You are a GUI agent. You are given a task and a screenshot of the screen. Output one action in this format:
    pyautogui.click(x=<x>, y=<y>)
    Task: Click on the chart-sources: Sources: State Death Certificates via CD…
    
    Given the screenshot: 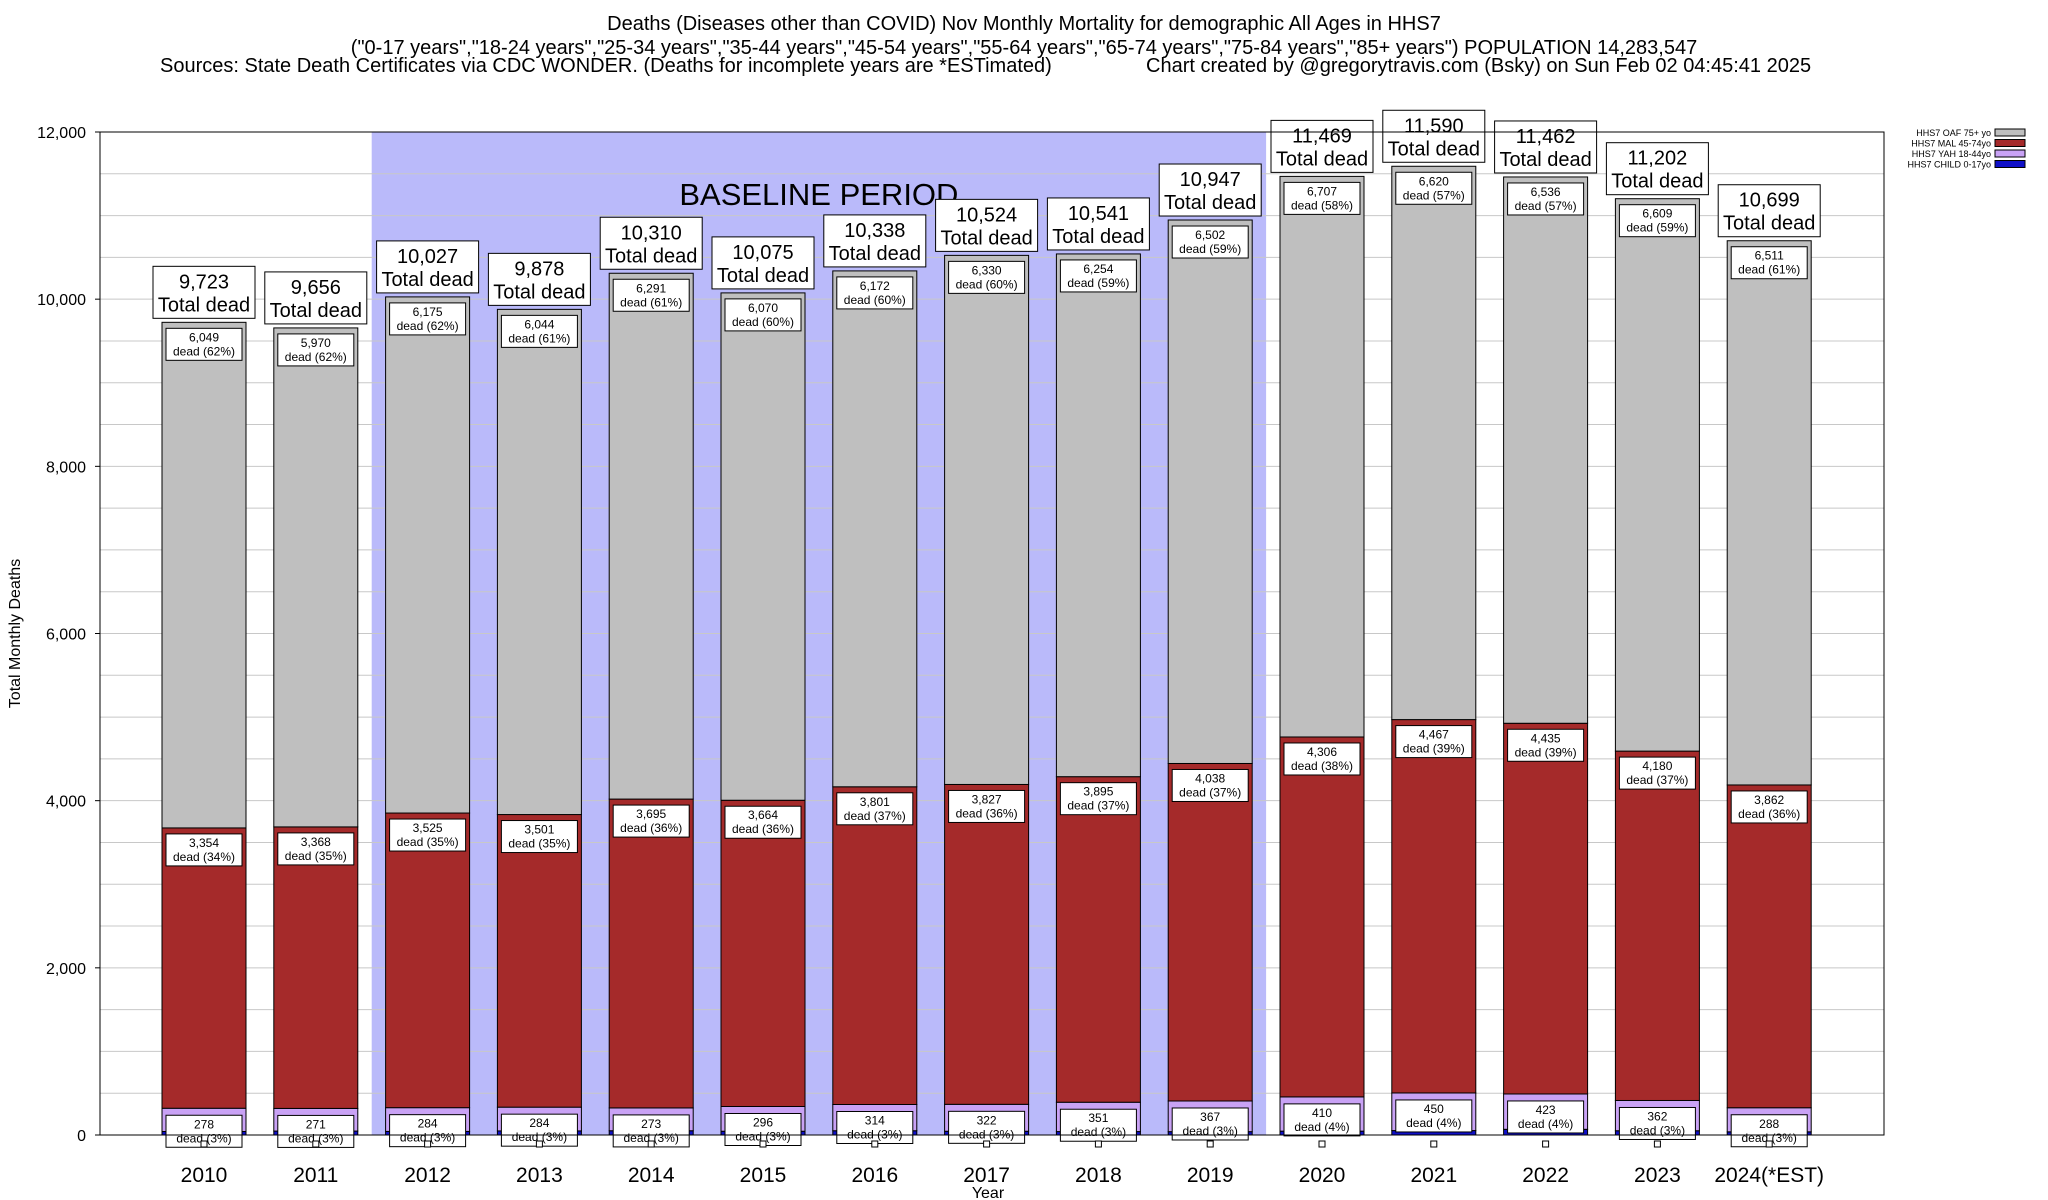 What is the action you would take?
    pyautogui.click(x=606, y=66)
    